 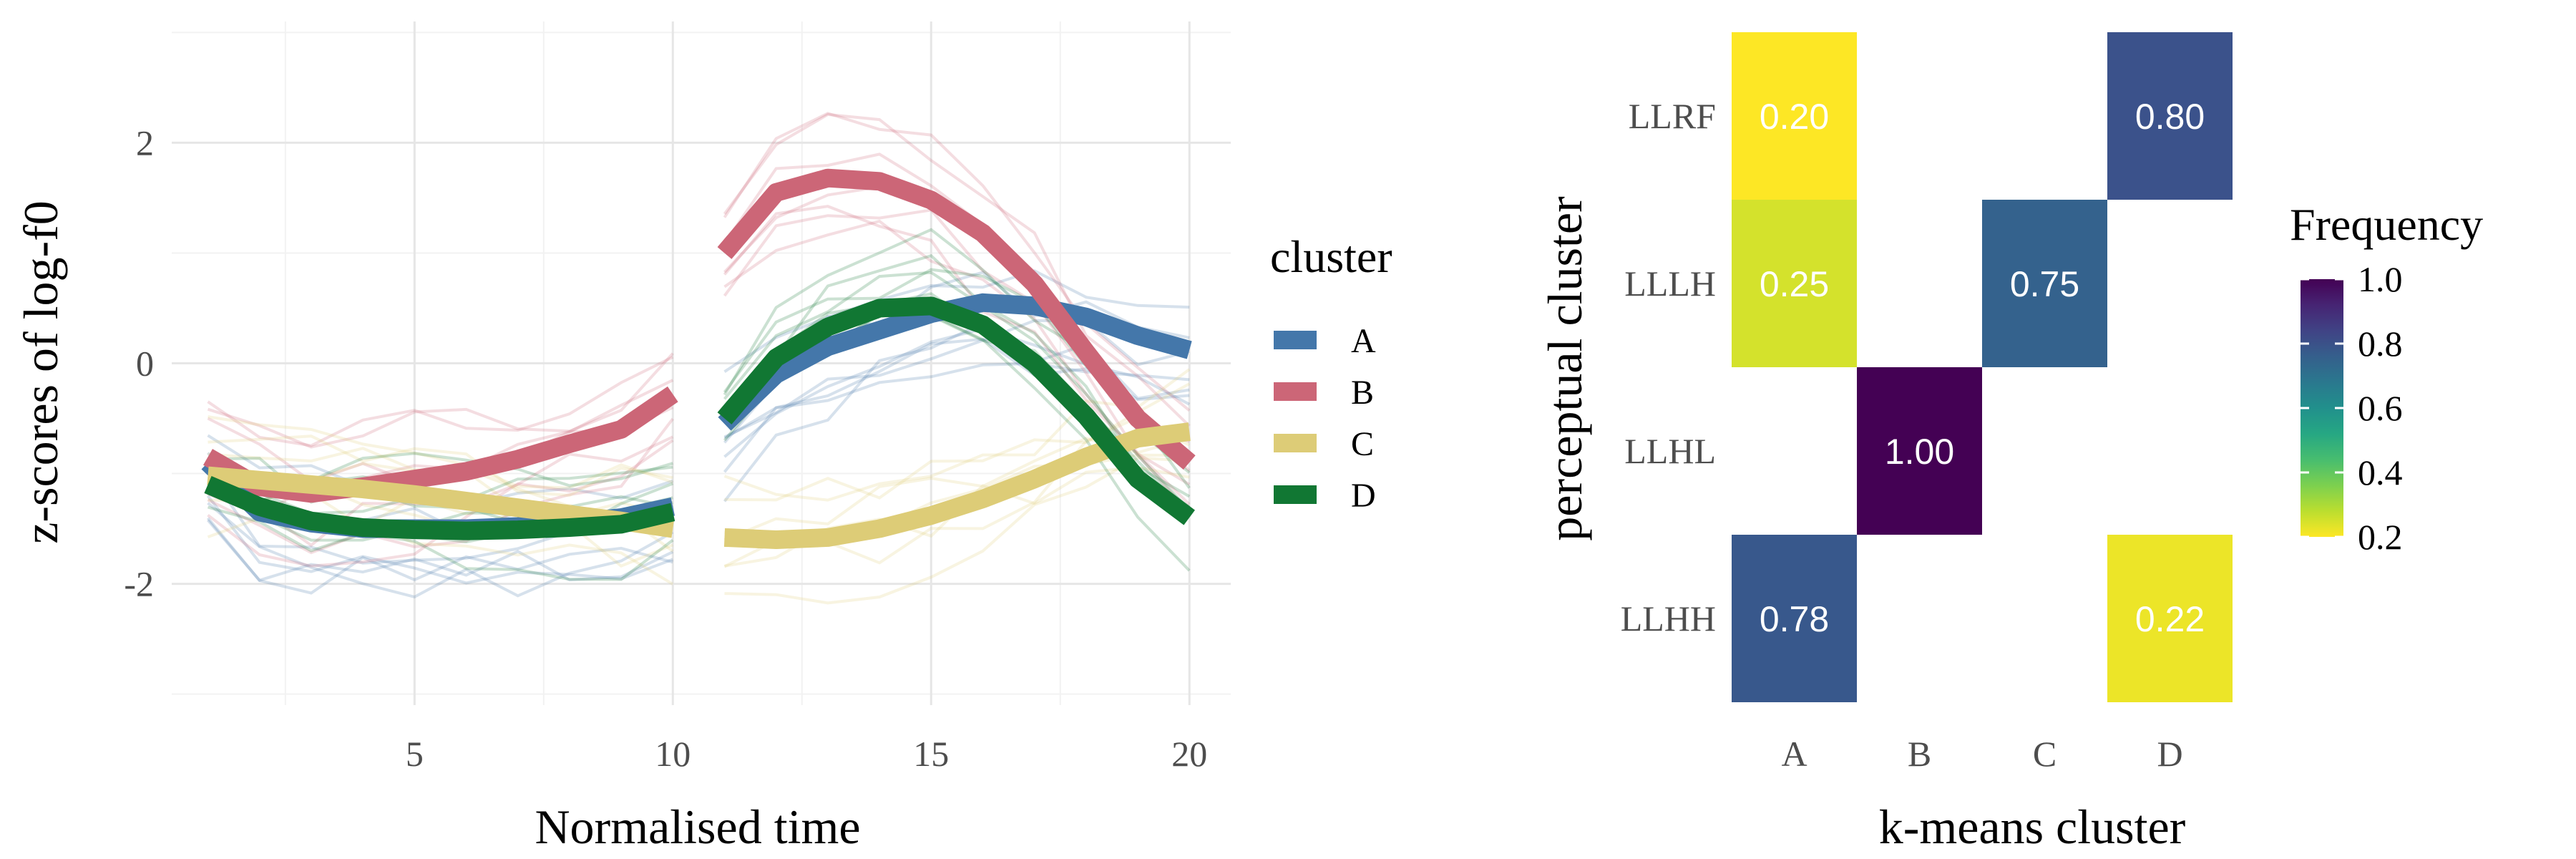 What do you see at coordinates (2169, 754) in the screenshot?
I see `heatmap-x-tick-label: D` at bounding box center [2169, 754].